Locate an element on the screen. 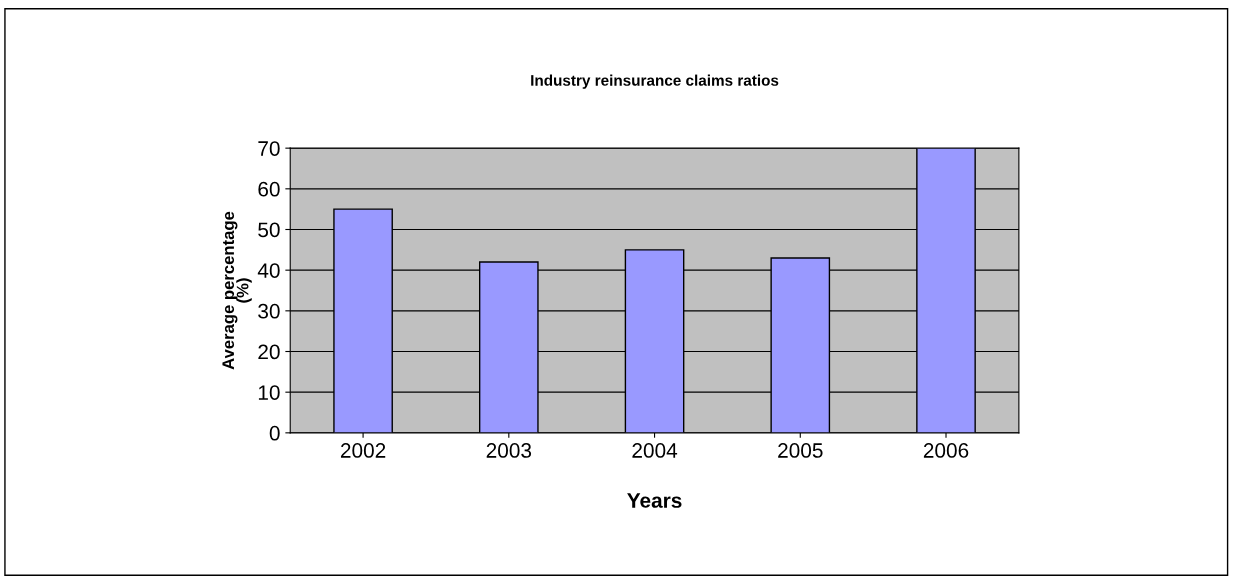 Image resolution: width=1235 pixels, height=581 pixels. x-tick-label: 2005 is located at coordinates (800, 450).